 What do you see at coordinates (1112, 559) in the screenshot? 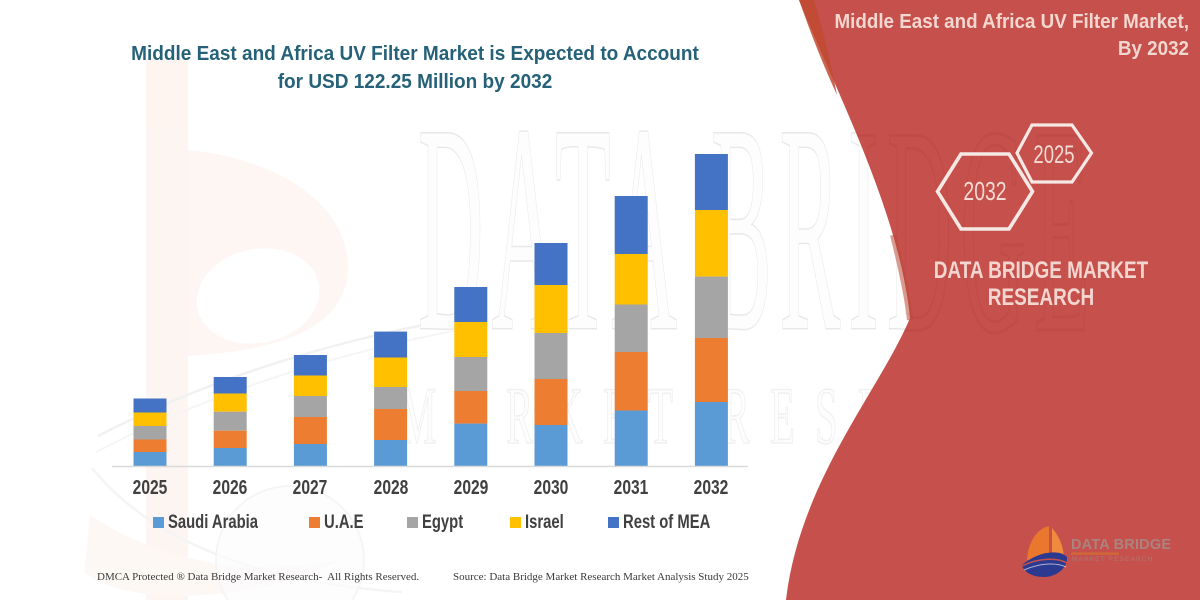
I see `svg-text: MARKET RESEARCH` at bounding box center [1112, 559].